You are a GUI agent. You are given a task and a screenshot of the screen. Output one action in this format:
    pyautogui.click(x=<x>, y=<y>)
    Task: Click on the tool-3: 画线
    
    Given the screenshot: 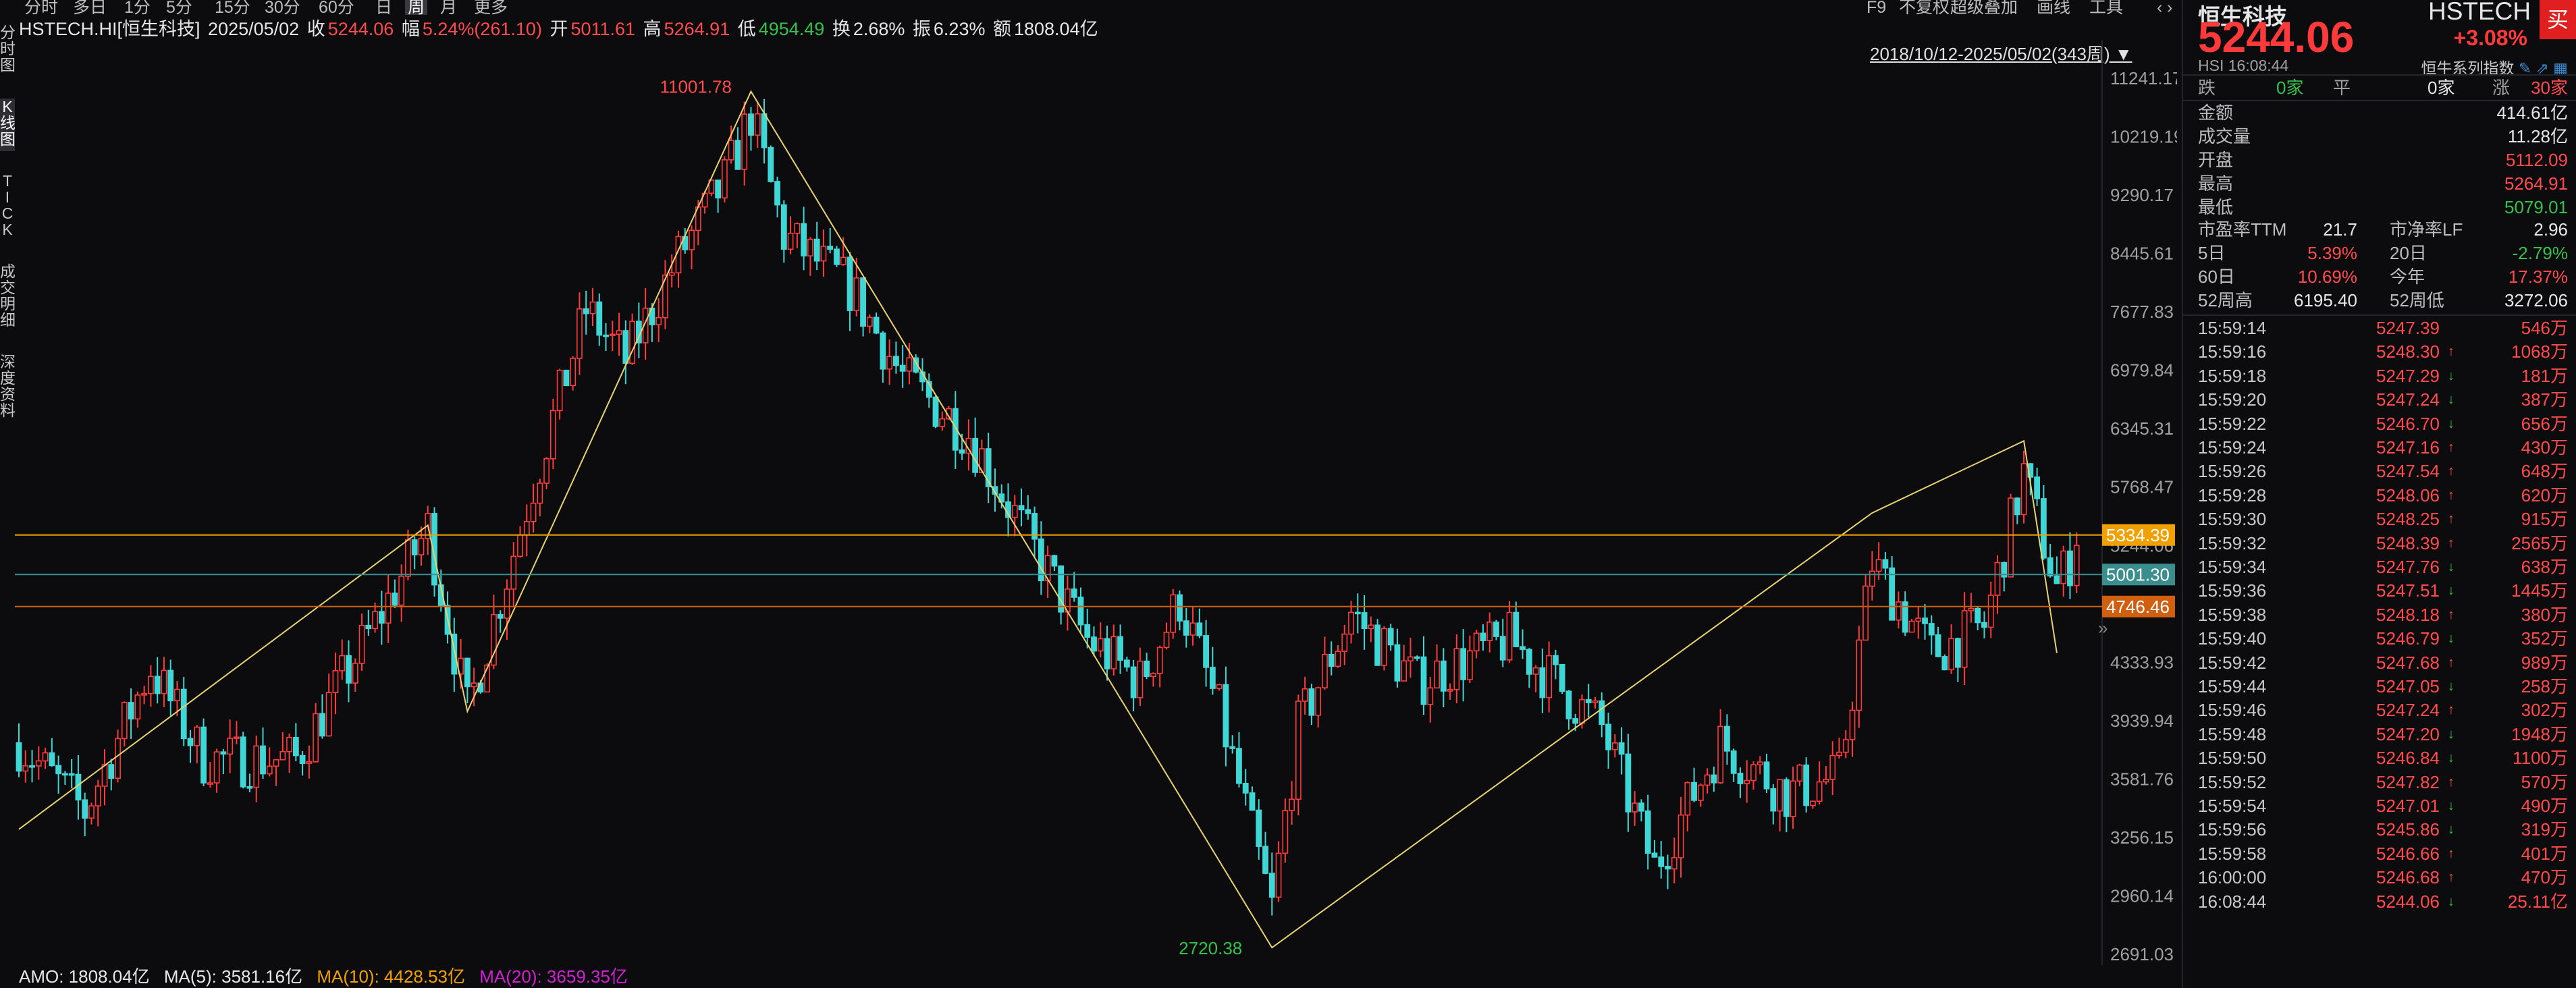 What is the action you would take?
    pyautogui.click(x=2054, y=8)
    